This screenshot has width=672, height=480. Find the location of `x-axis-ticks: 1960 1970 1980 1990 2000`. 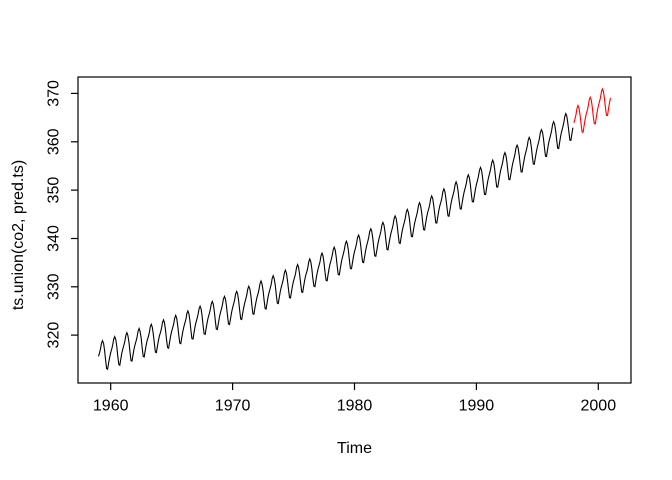

x-axis-ticks: 1960 1970 1980 1990 2000 is located at coordinates (354, 399).